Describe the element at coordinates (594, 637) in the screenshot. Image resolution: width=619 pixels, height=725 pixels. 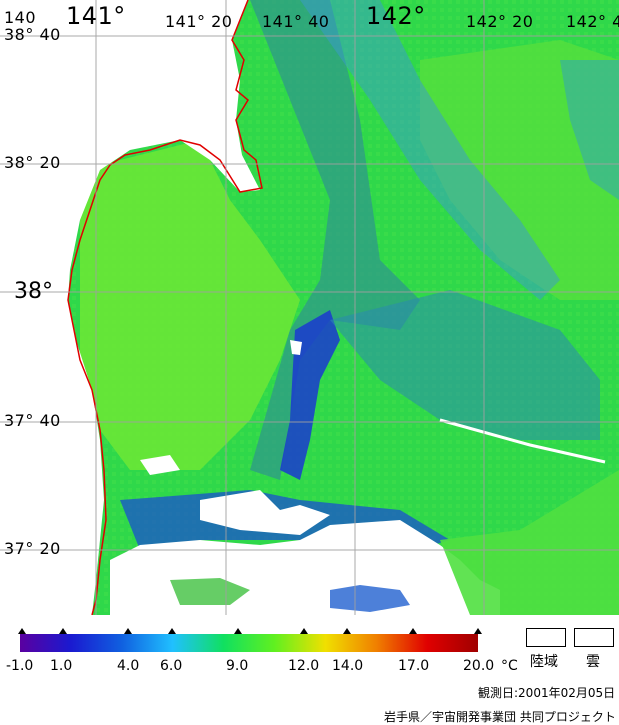
I see `cloud-swatch` at that location.